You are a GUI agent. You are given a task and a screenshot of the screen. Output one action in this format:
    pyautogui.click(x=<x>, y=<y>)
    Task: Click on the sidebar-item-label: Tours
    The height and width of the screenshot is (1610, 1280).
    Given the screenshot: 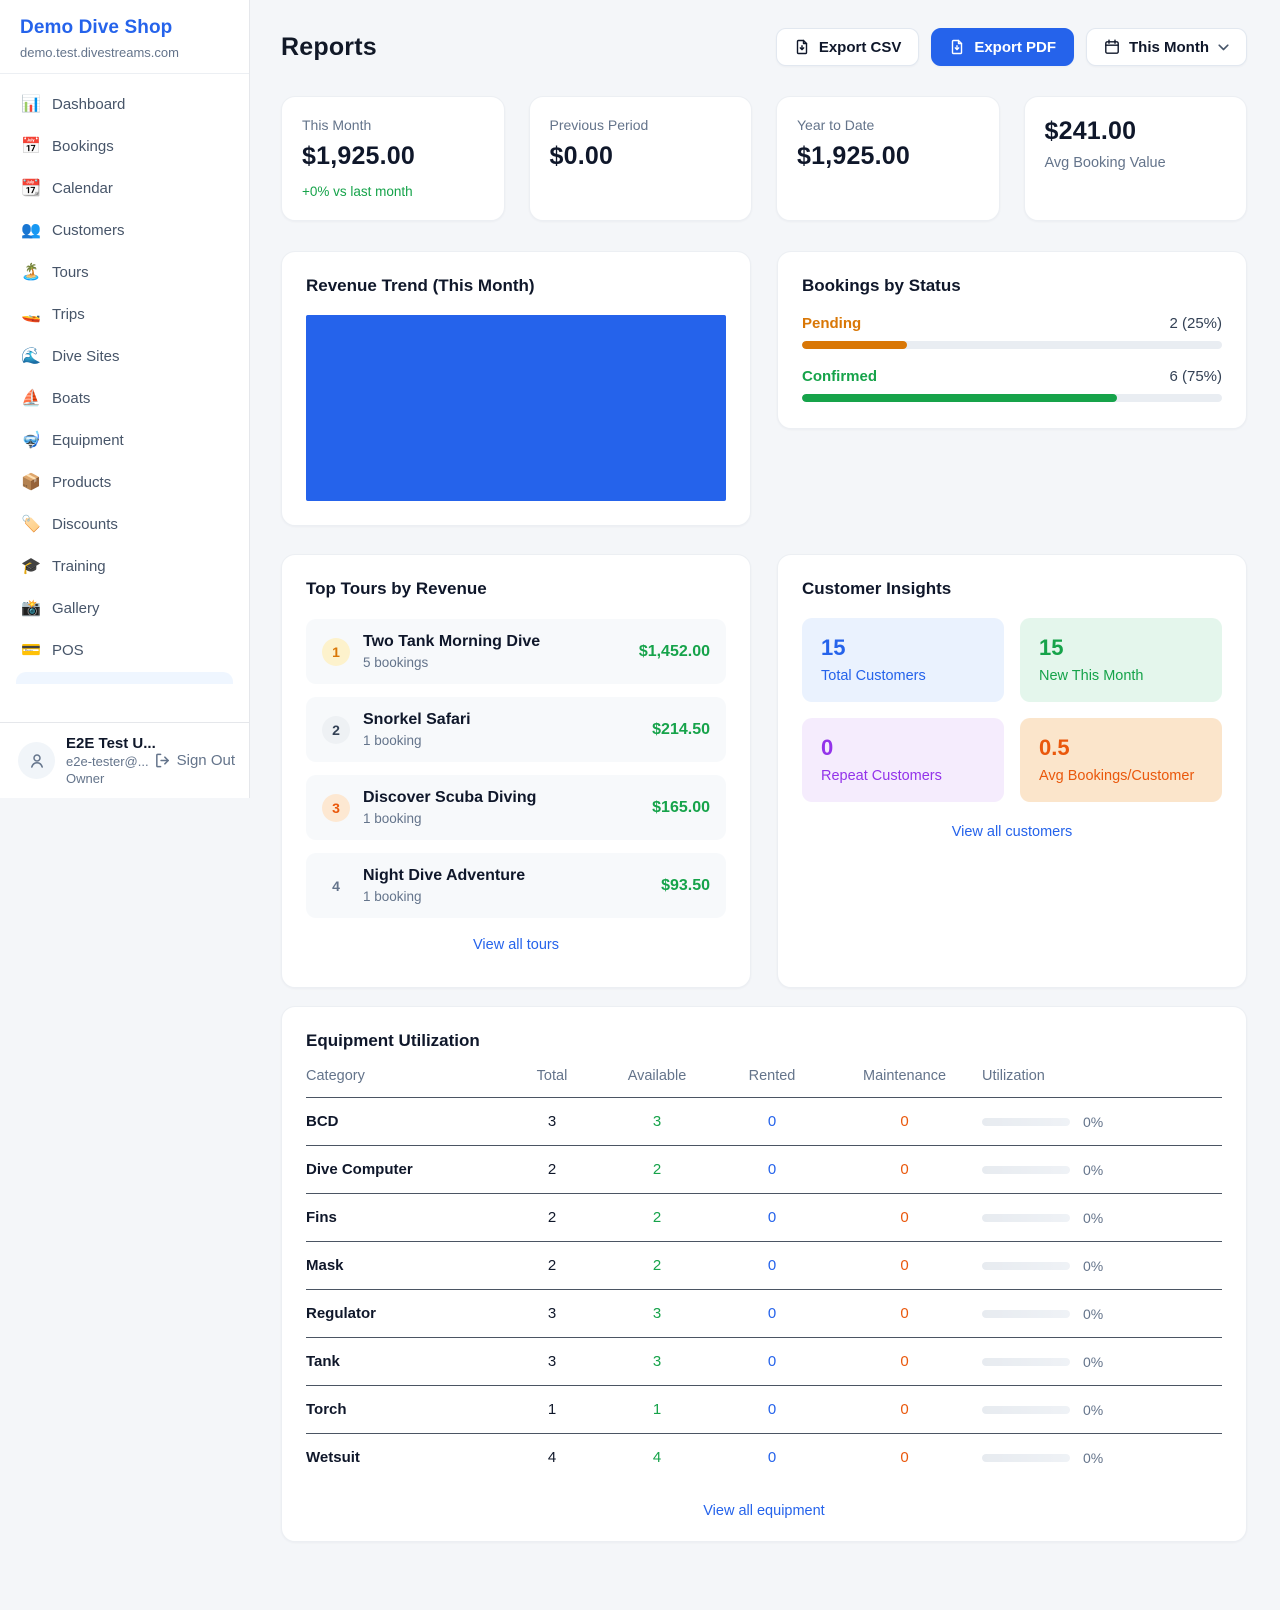 What is the action you would take?
    pyautogui.click(x=70, y=272)
    